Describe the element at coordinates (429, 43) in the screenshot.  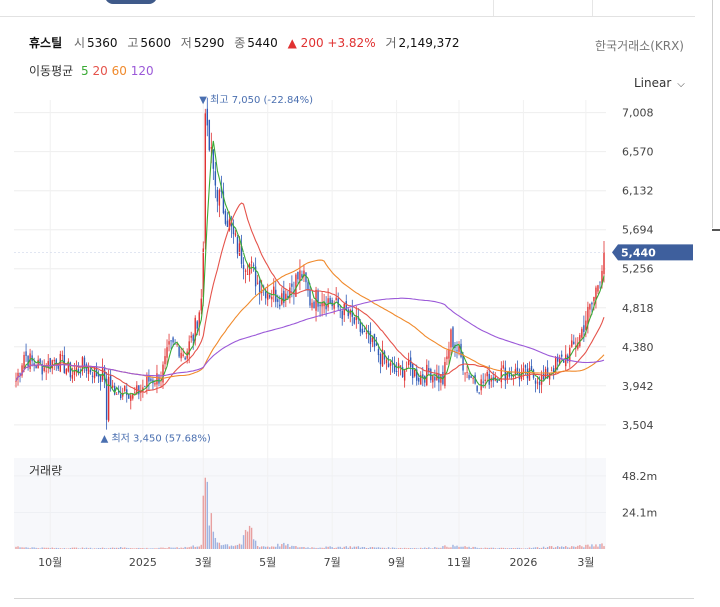
I see `volume-value: 2,149,372` at that location.